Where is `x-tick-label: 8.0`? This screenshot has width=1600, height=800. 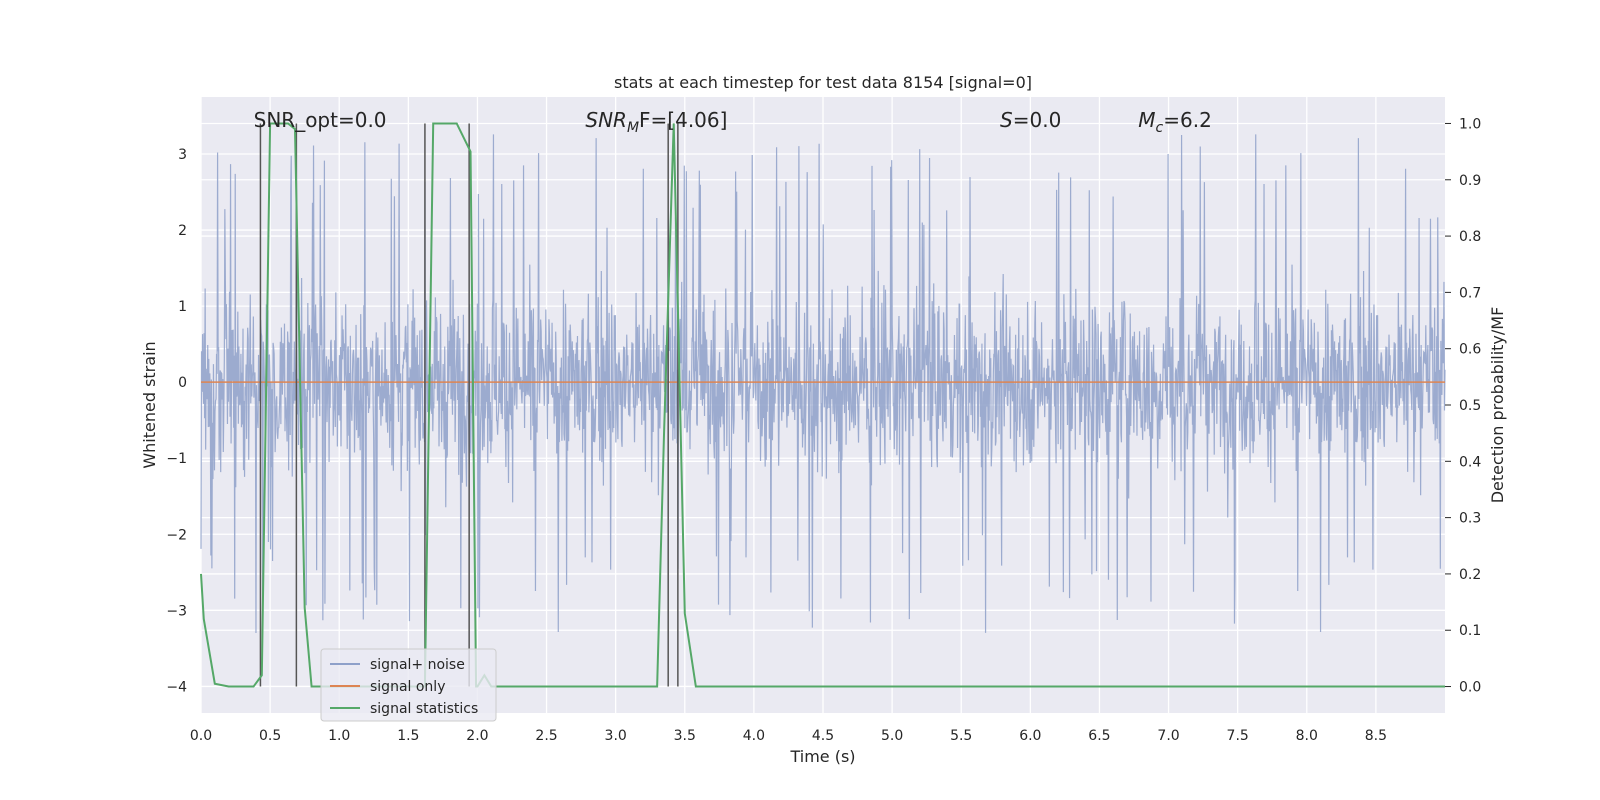 x-tick-label: 8.0 is located at coordinates (1307, 736).